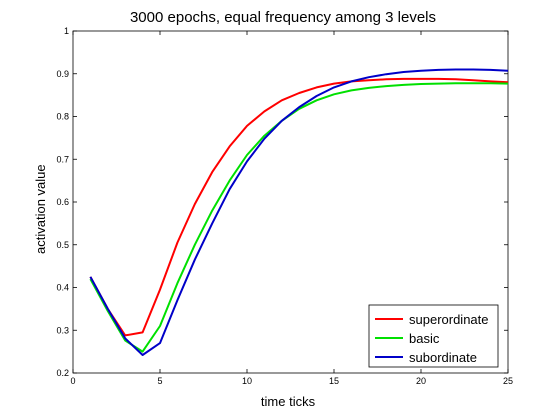 This screenshot has width=560, height=420. I want to click on legend-items: superordinate basic subordinate, so click(432, 338).